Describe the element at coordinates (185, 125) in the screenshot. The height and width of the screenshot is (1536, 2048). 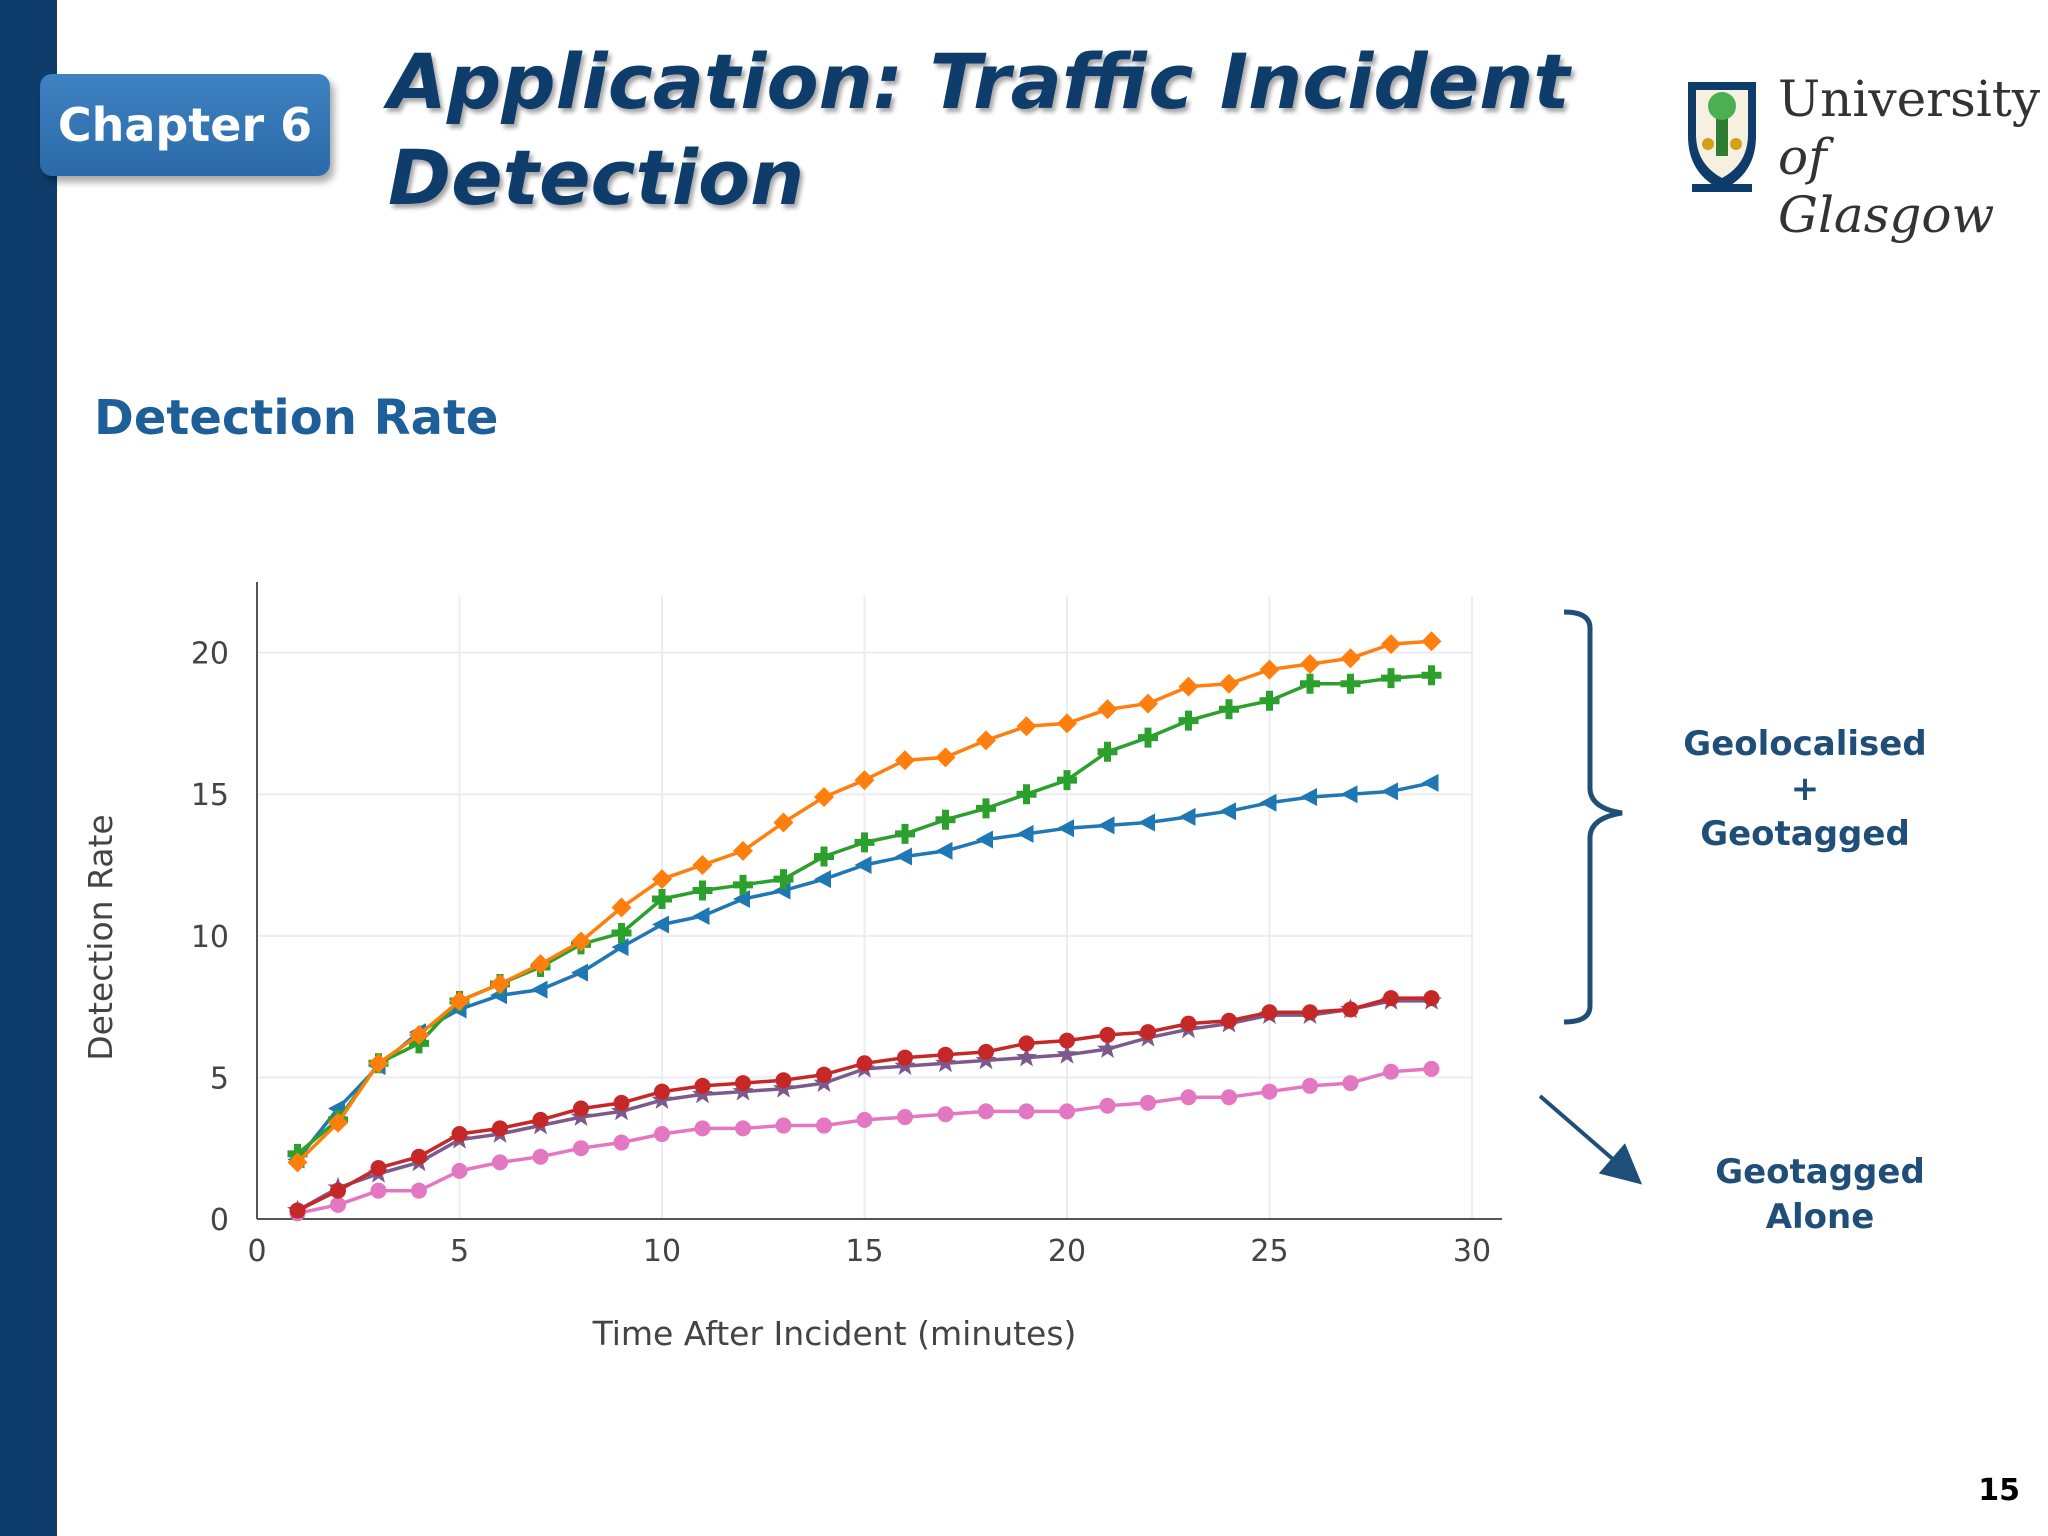
I see `chapter-badge: Chapter 6` at that location.